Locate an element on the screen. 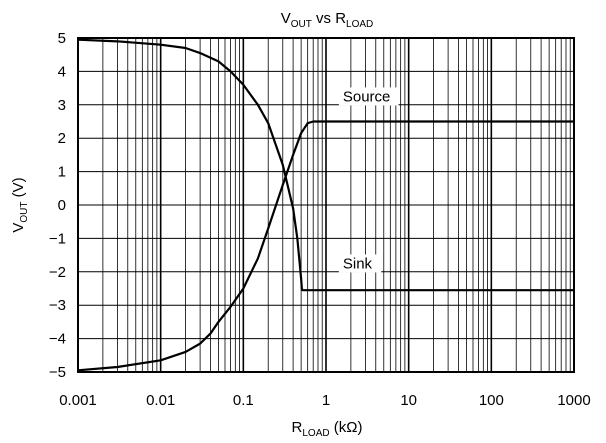 The height and width of the screenshot is (443, 606). x-tick-label: 1 is located at coordinates (326, 400).